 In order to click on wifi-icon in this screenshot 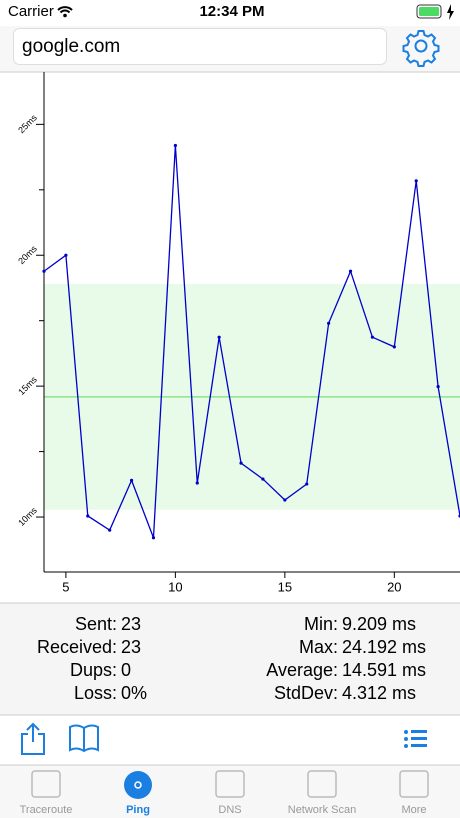, I will do `click(65, 10)`.